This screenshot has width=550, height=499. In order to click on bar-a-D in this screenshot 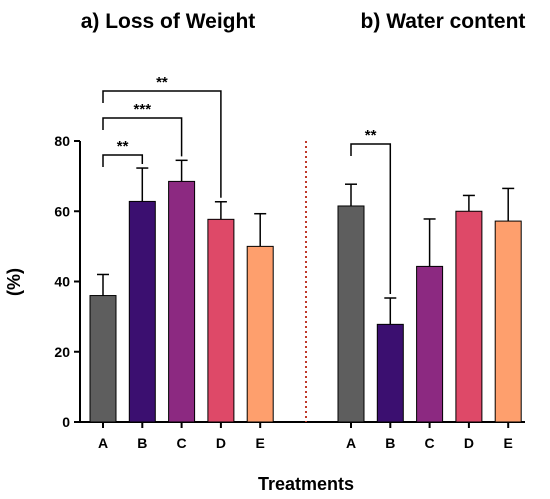, I will do `click(221, 320)`.